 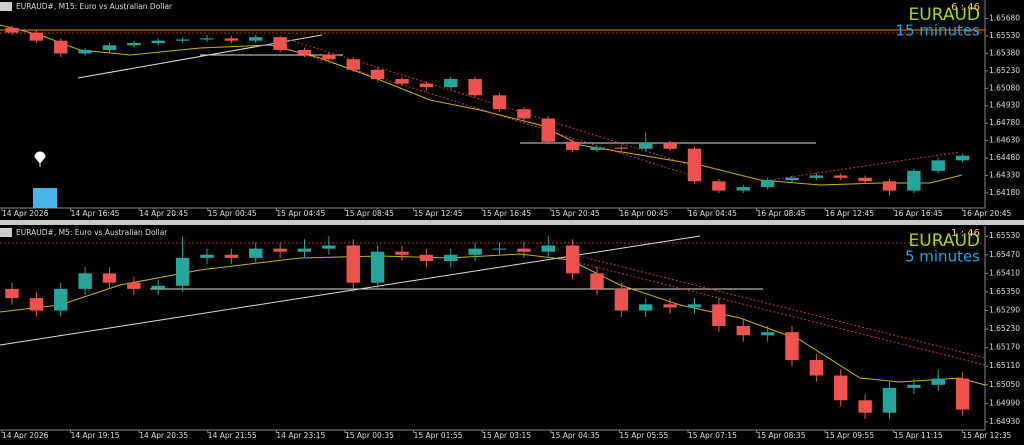 I want to click on chart-title: EURAUD#, M5: Euro vs Australian Dollar, so click(x=92, y=232).